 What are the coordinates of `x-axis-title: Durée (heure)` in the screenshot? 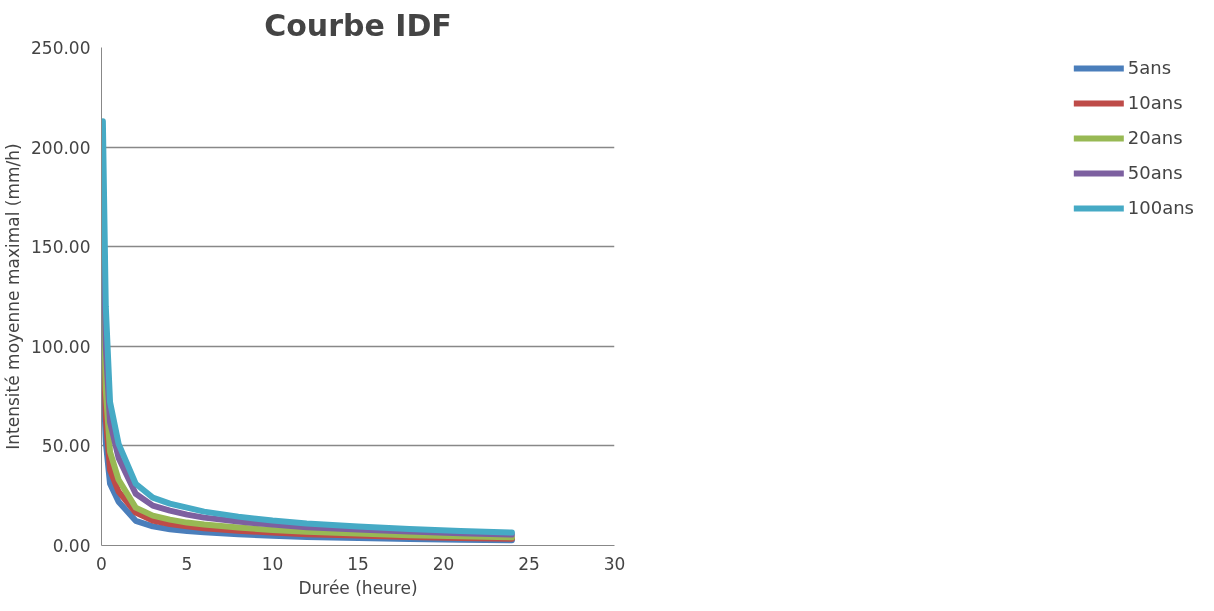 It's located at (358, 587).